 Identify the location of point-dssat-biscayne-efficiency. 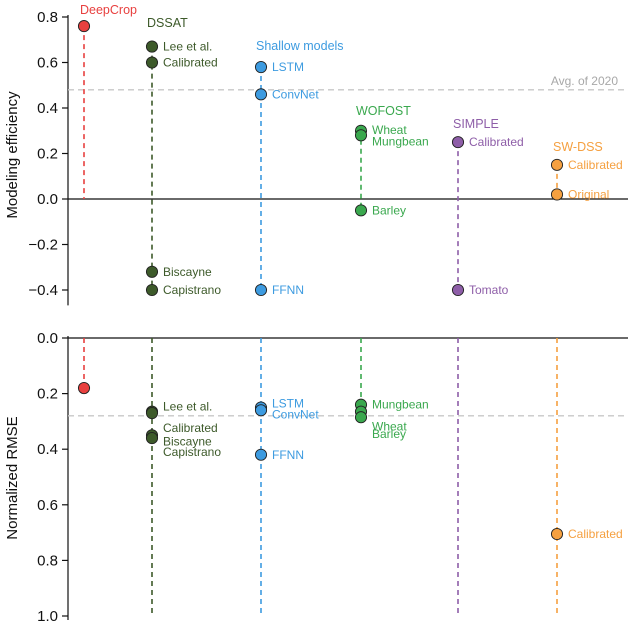
(152, 271).